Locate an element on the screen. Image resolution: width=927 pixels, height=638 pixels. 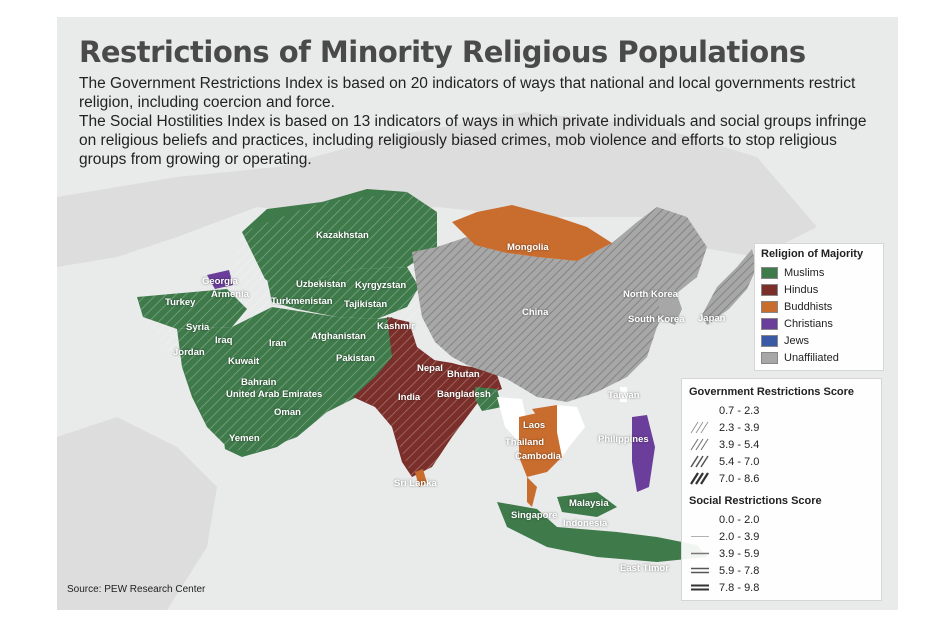
label-malaysia: Malaysia is located at coordinates (589, 503).